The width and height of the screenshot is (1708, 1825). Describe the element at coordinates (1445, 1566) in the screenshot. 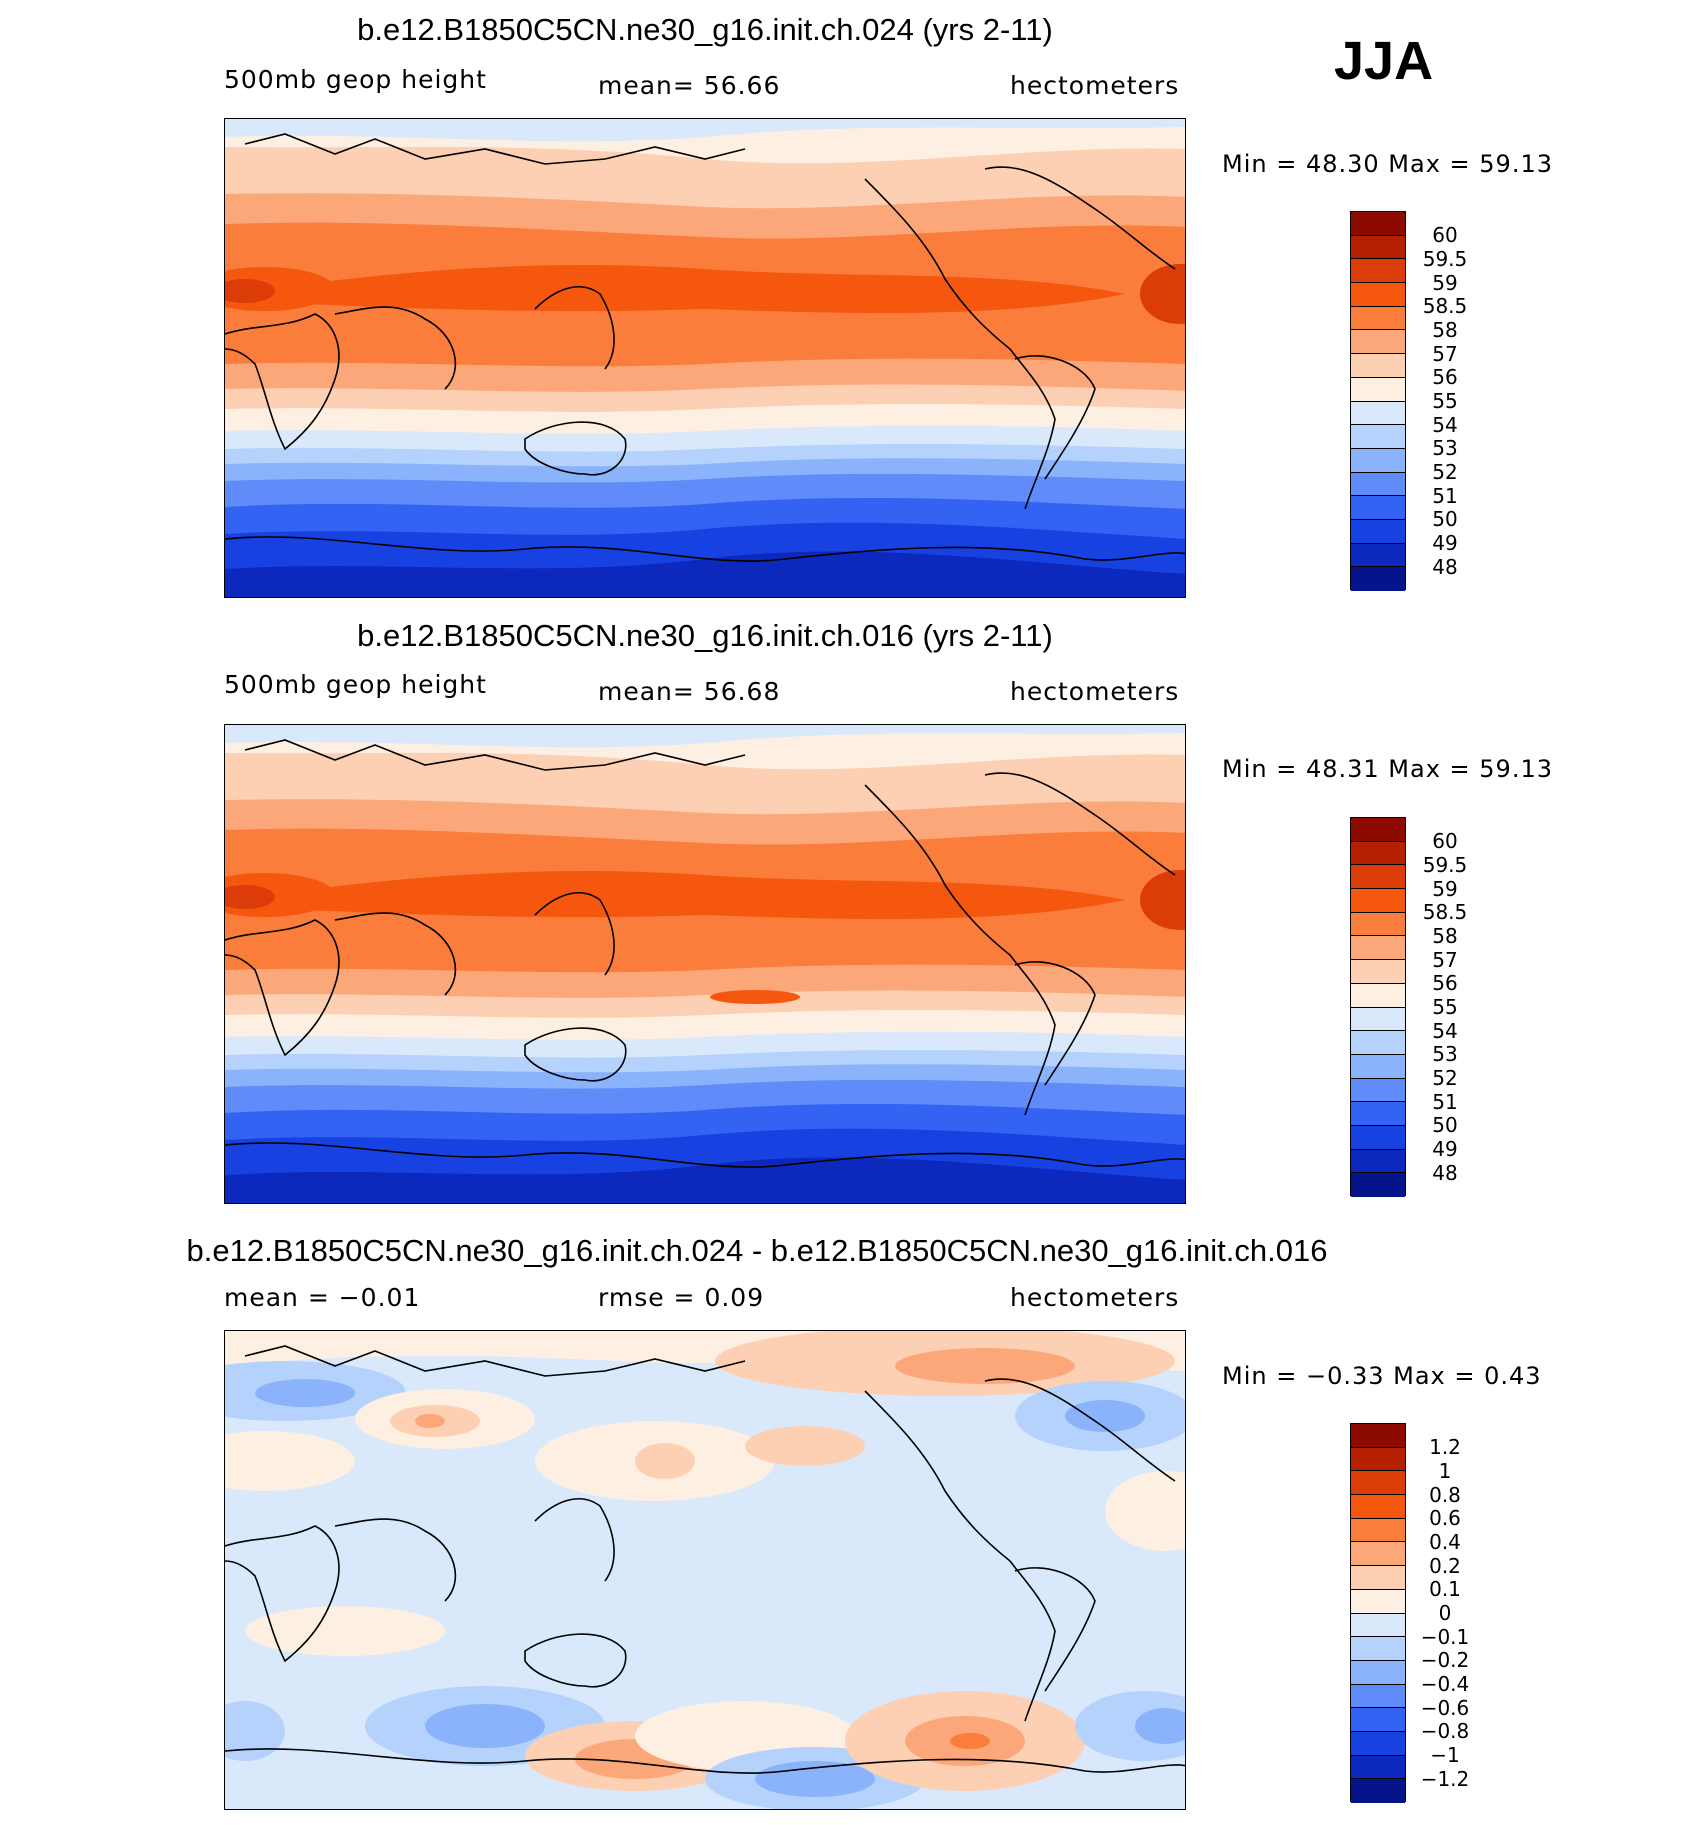

I see `colorbar-tick-label: 0.2` at that location.